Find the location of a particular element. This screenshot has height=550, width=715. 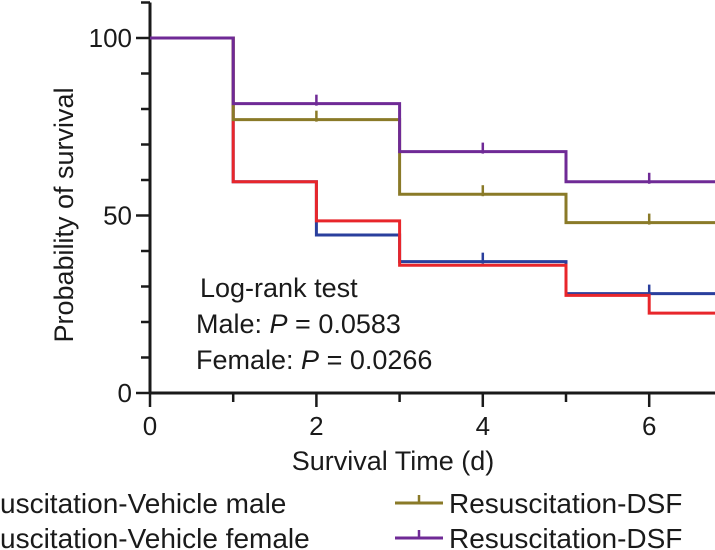

annotation-male: Male: P = 0.0583 is located at coordinates (298, 324).